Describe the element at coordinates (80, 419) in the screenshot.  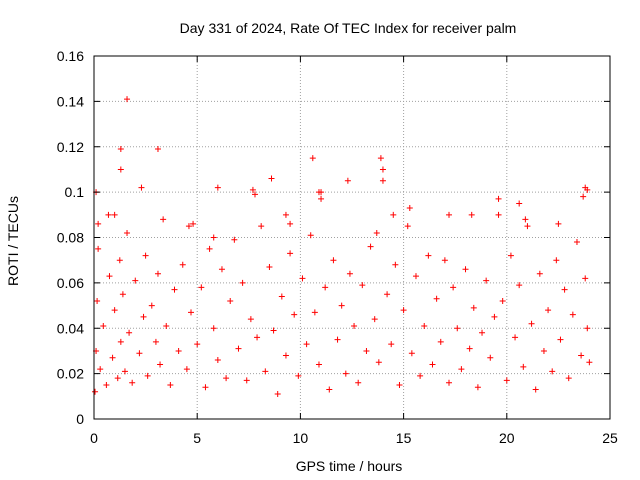
I see `y-tick-label: 0` at that location.